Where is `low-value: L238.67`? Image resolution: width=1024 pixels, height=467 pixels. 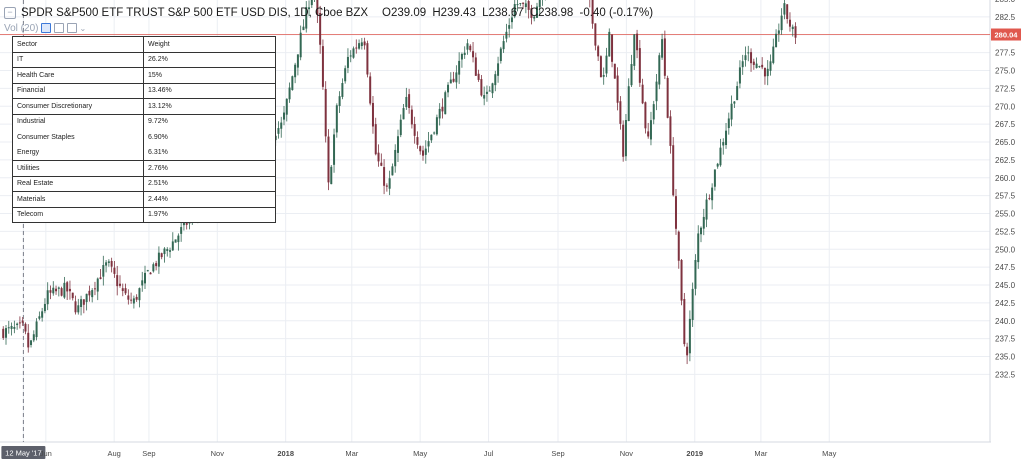 low-value: L238.67 is located at coordinates (503, 13).